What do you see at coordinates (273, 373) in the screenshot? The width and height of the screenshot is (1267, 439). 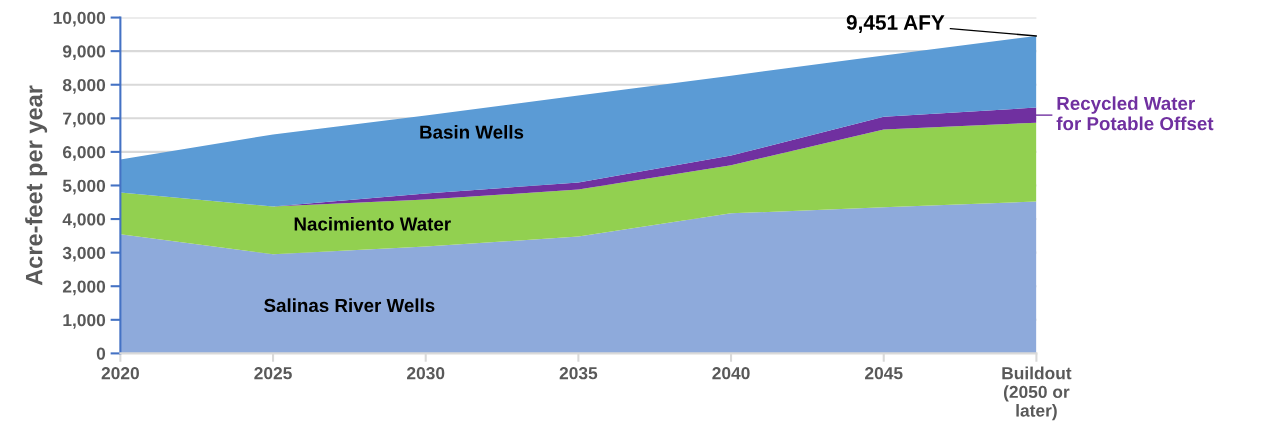 I see `x-tick-label: 2025` at bounding box center [273, 373].